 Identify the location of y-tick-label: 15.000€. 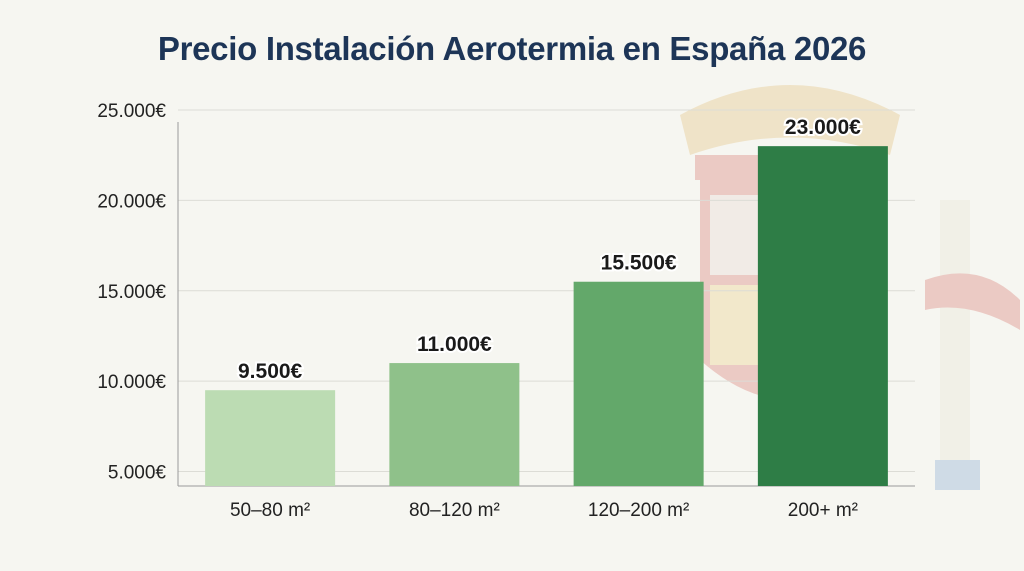
(131, 292).